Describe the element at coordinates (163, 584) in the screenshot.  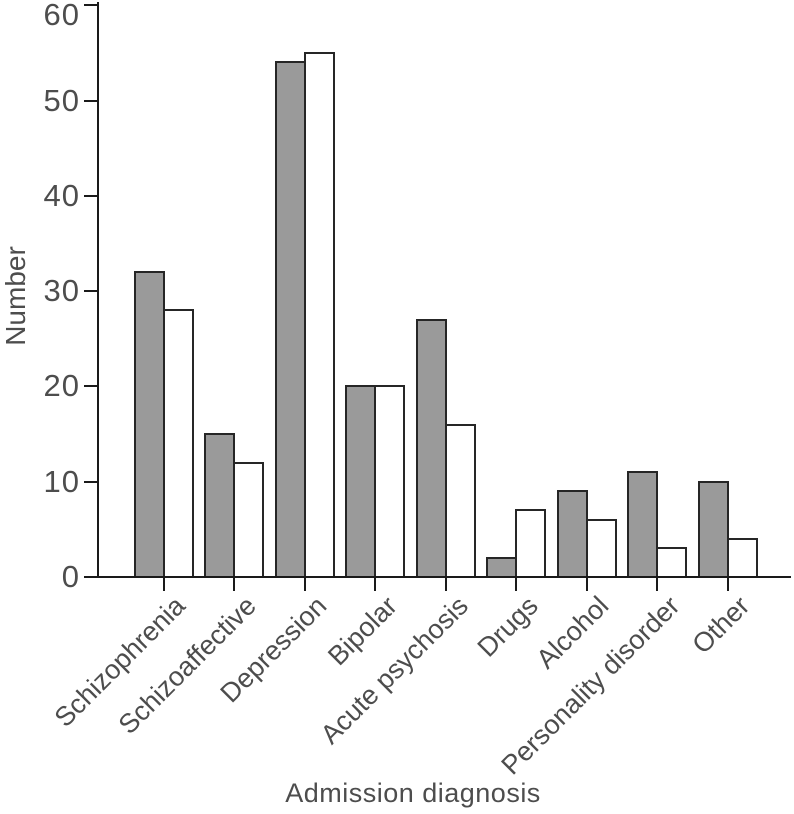
I see `x-tick-schizophrenia` at that location.